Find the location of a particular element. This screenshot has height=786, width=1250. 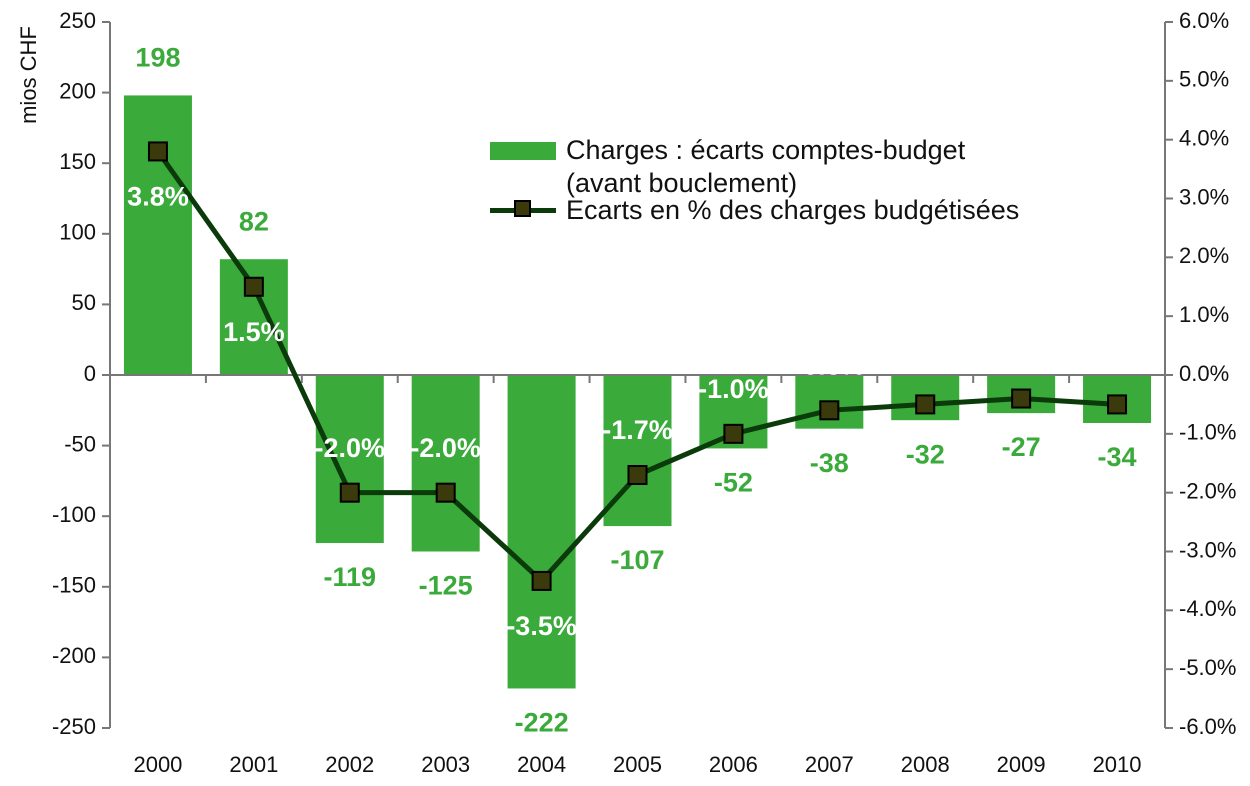

y2-tick-label: 1.0% is located at coordinates (1204, 314).